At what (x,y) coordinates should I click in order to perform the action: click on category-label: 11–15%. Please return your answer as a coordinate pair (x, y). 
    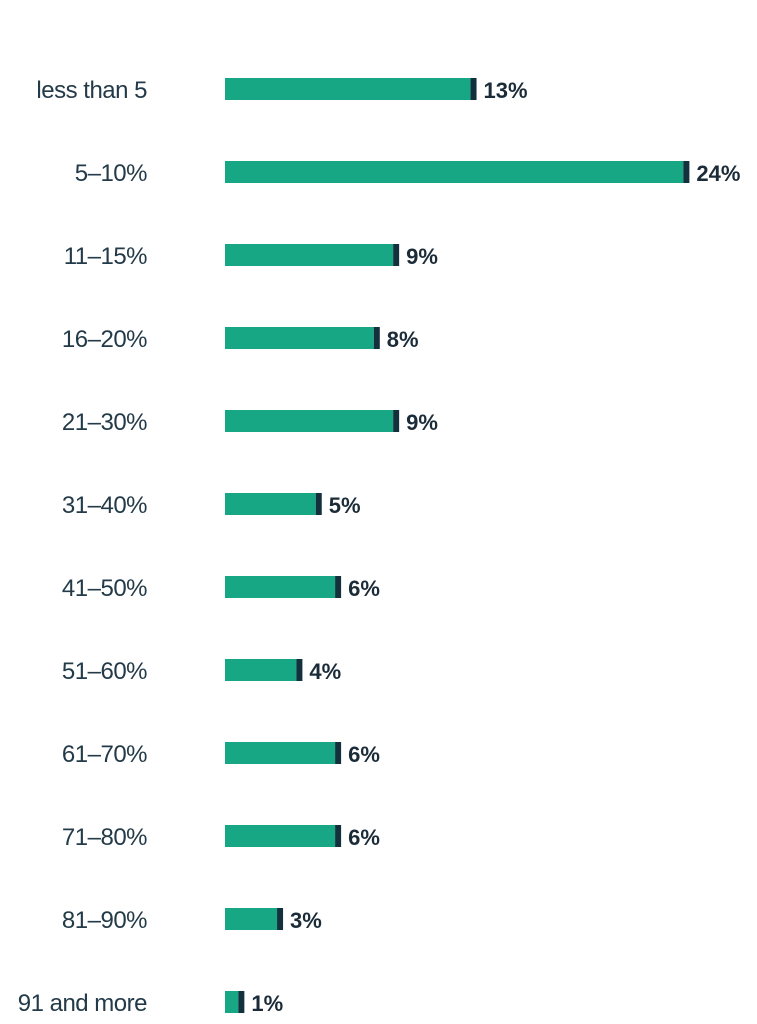
    Looking at the image, I should click on (105, 256).